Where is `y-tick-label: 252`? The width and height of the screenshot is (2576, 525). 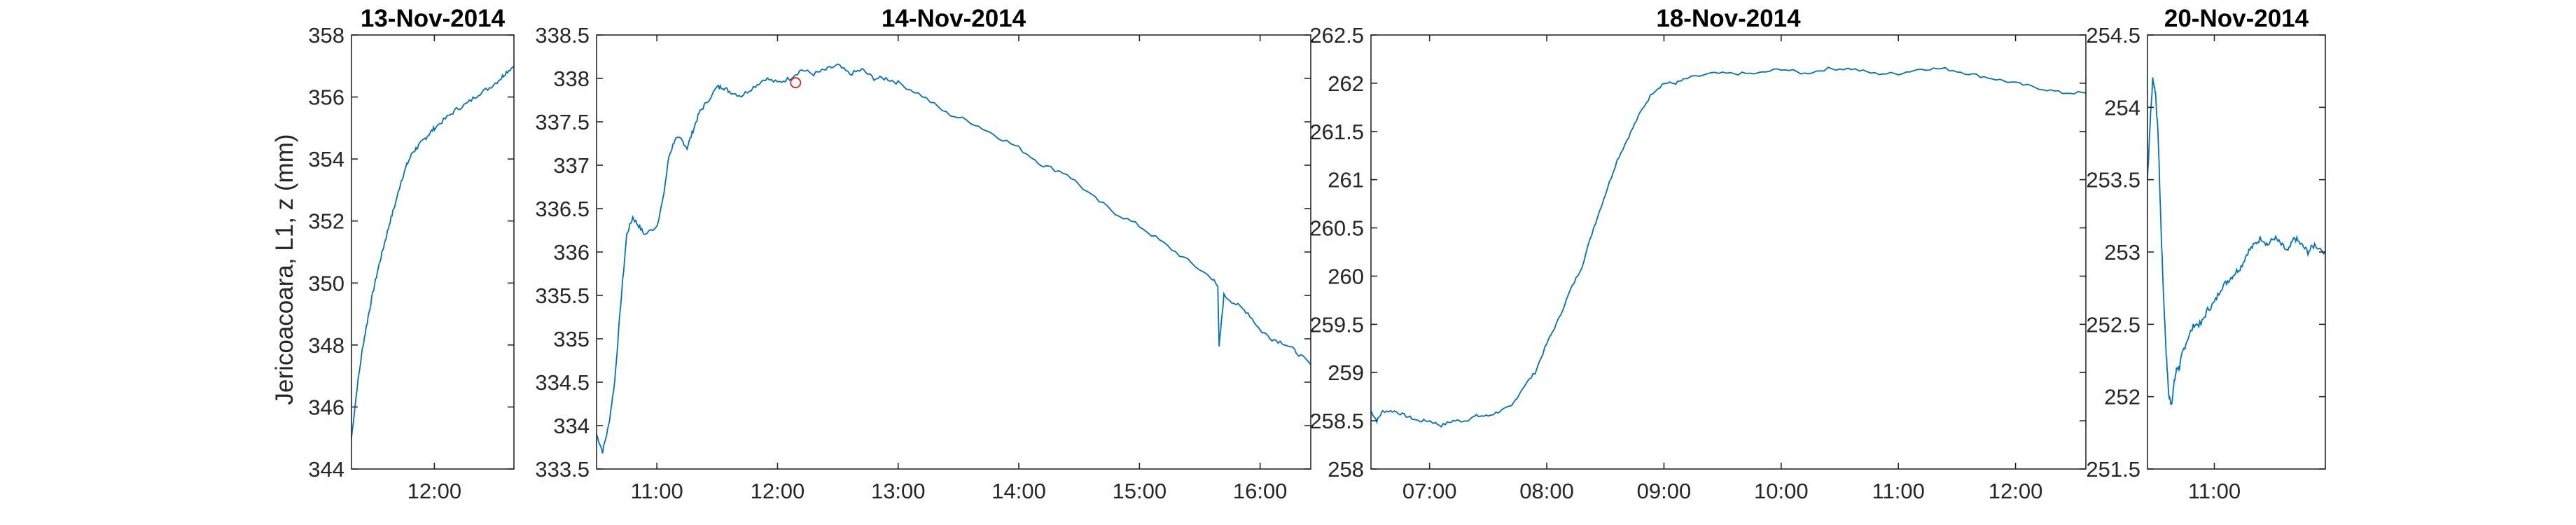
y-tick-label: 252 is located at coordinates (2122, 397).